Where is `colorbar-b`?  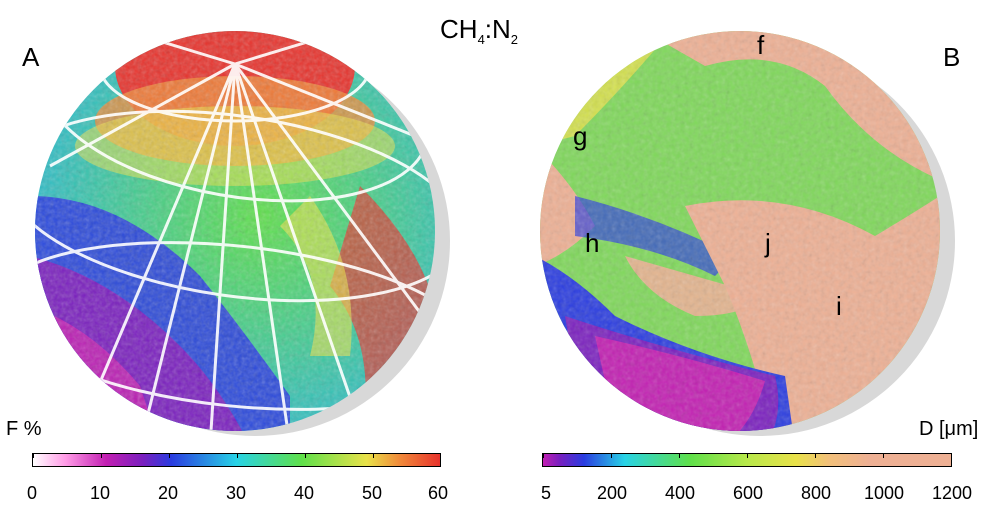 colorbar-b is located at coordinates (747, 460).